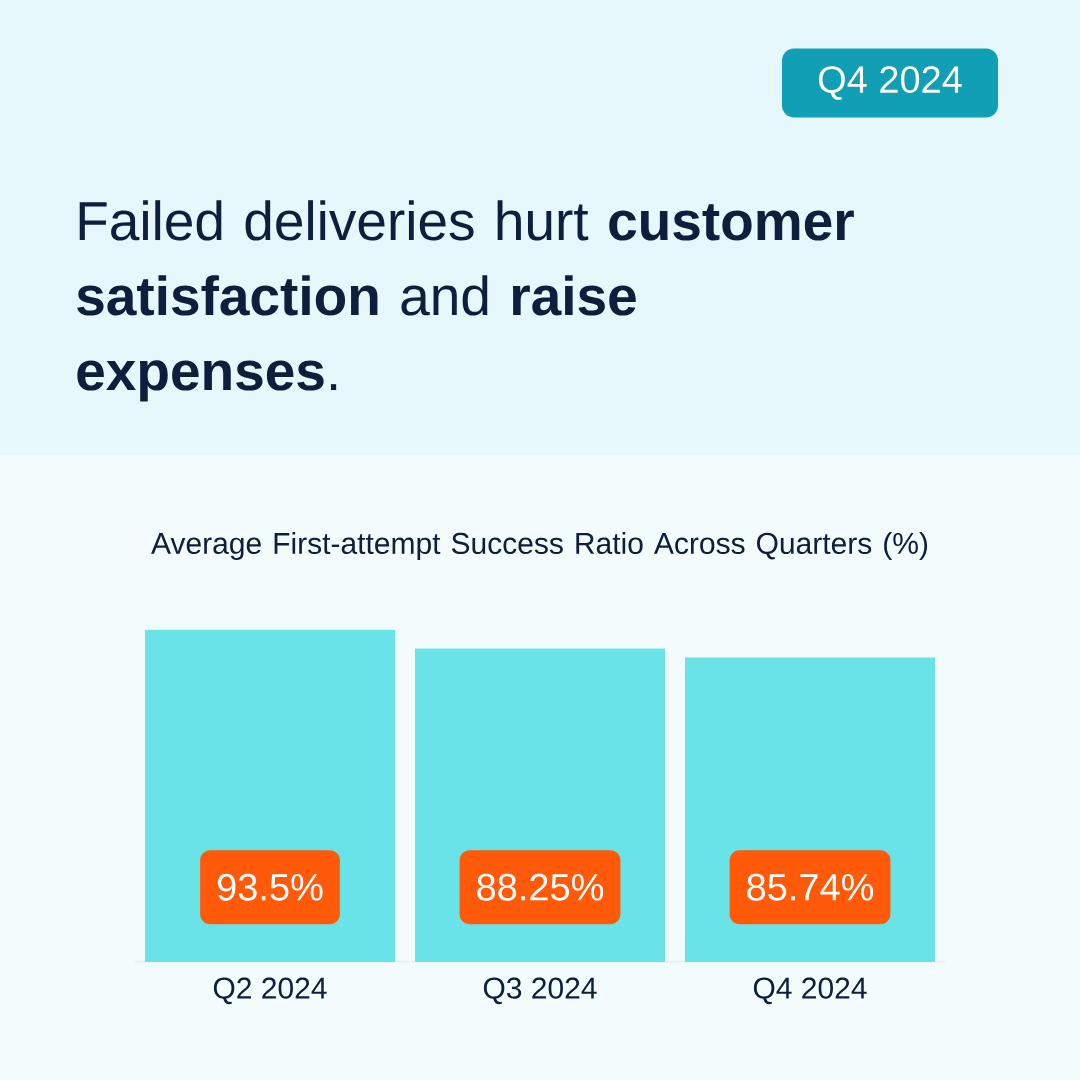 The height and width of the screenshot is (1080, 1080). Describe the element at coordinates (270, 887) in the screenshot. I see `data-label: 93.5%` at that location.